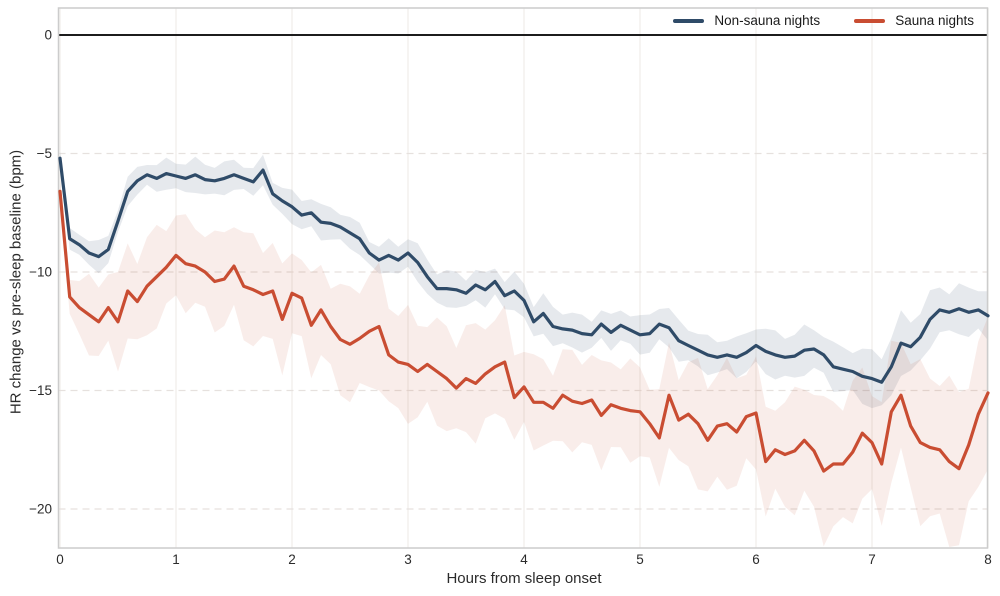  I want to click on x-tick-label: 0, so click(60, 559).